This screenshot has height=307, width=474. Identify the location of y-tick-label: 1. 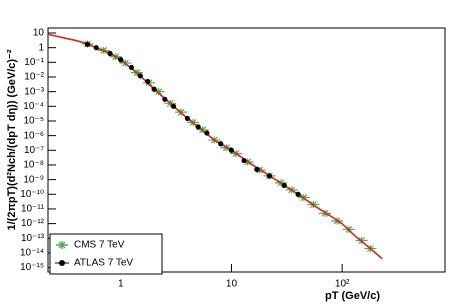
(41, 47).